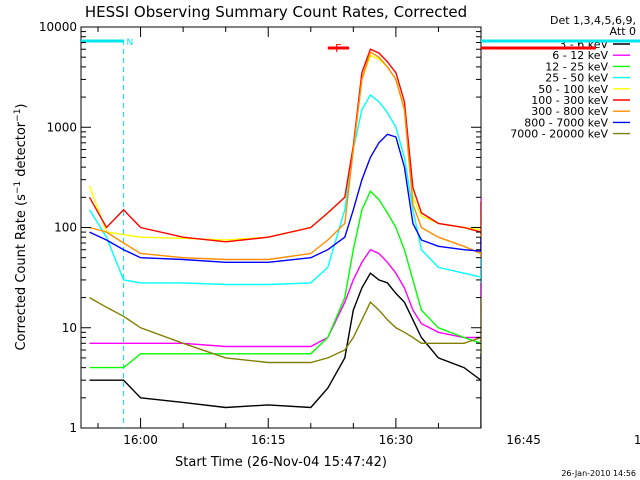 This screenshot has width=640, height=480. Describe the element at coordinates (268, 440) in the screenshot. I see `x-tick-label: 16:15` at that location.